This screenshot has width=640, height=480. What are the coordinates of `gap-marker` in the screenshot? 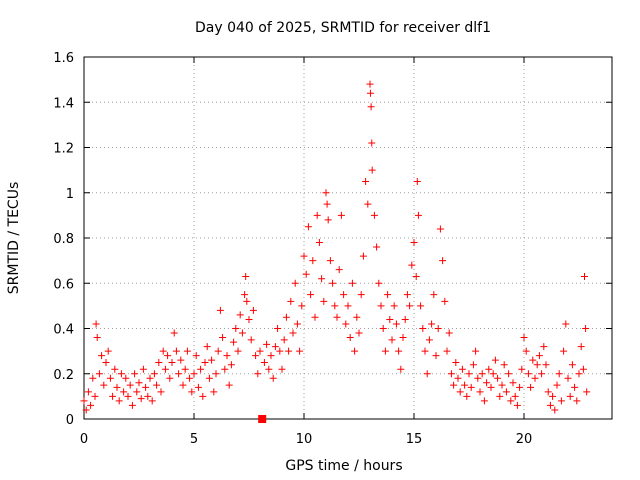 It's located at (262, 419).